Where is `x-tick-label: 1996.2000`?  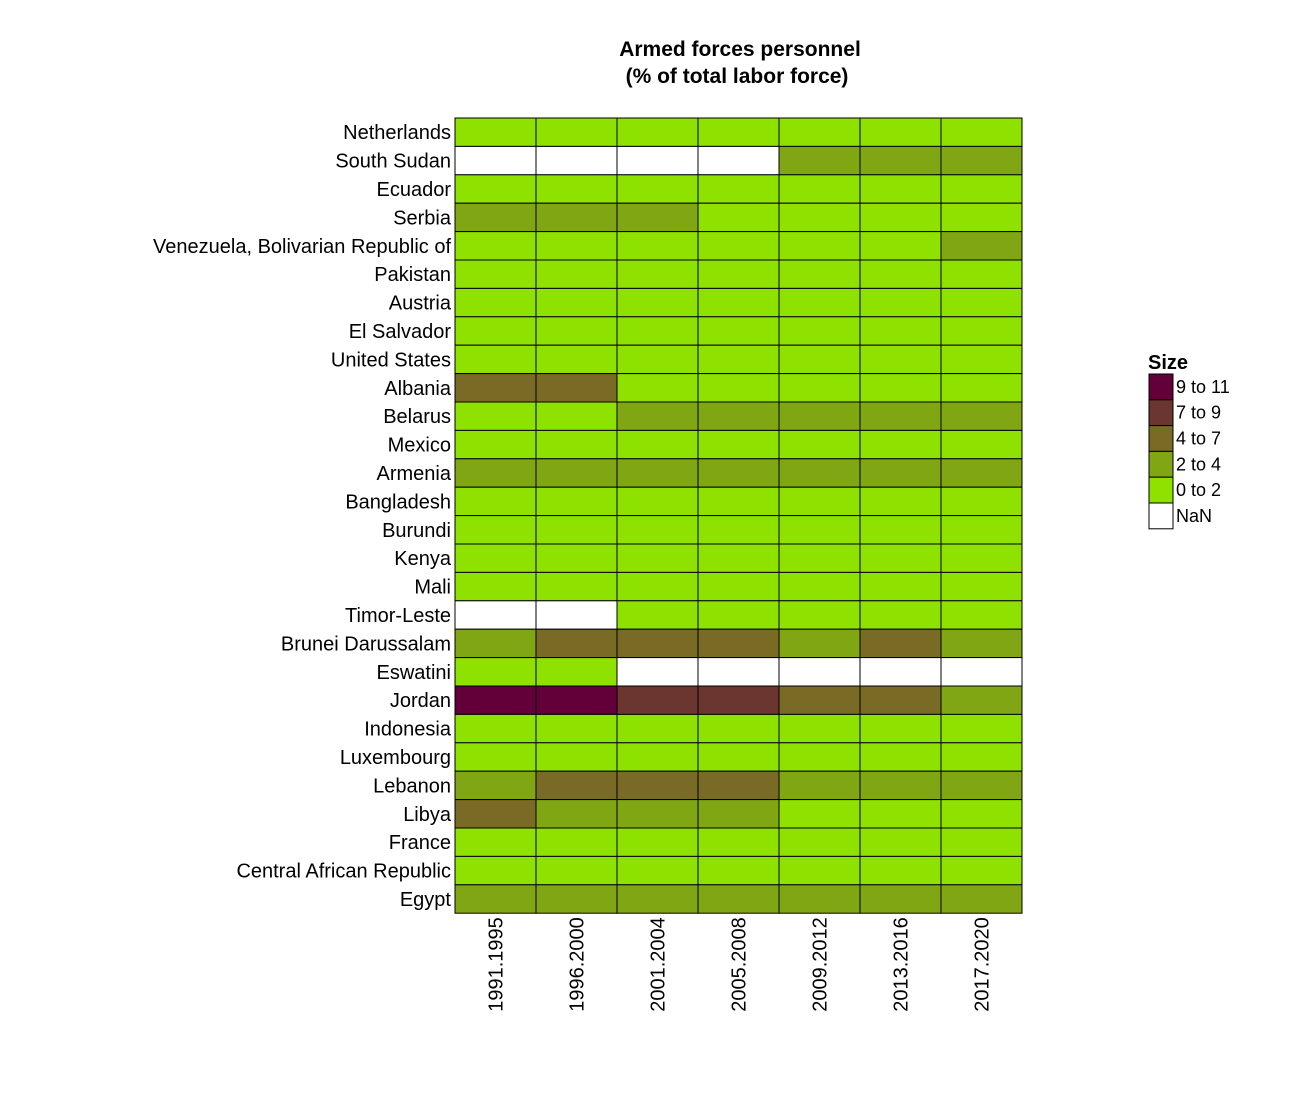 x-tick-label: 1996.2000 is located at coordinates (578, 964).